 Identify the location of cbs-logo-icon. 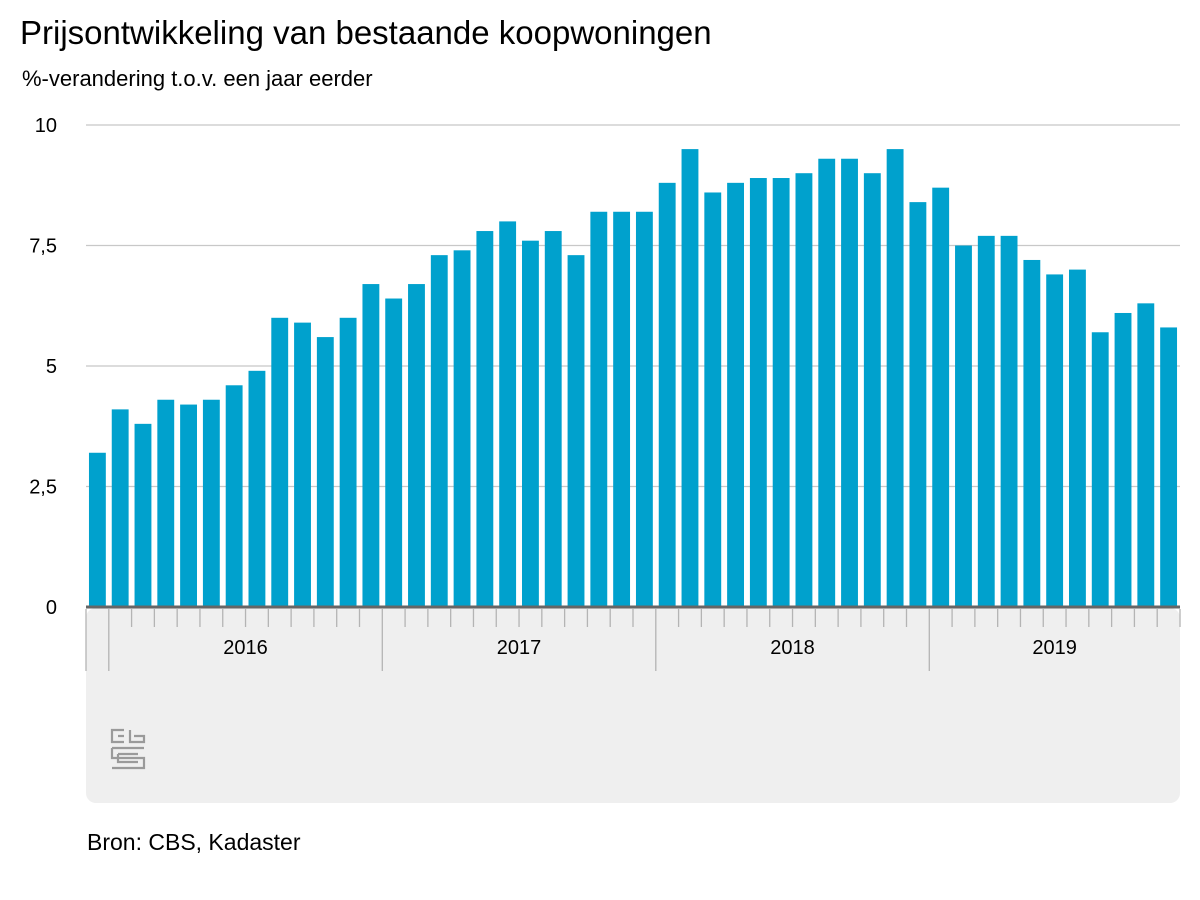
(128, 749).